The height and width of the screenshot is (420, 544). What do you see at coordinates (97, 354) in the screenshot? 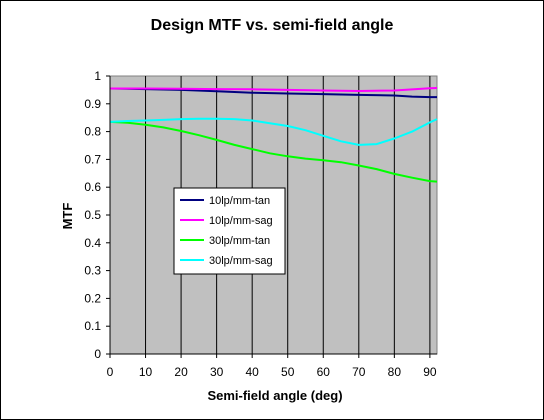
I see `y-tick-label: 0` at bounding box center [97, 354].